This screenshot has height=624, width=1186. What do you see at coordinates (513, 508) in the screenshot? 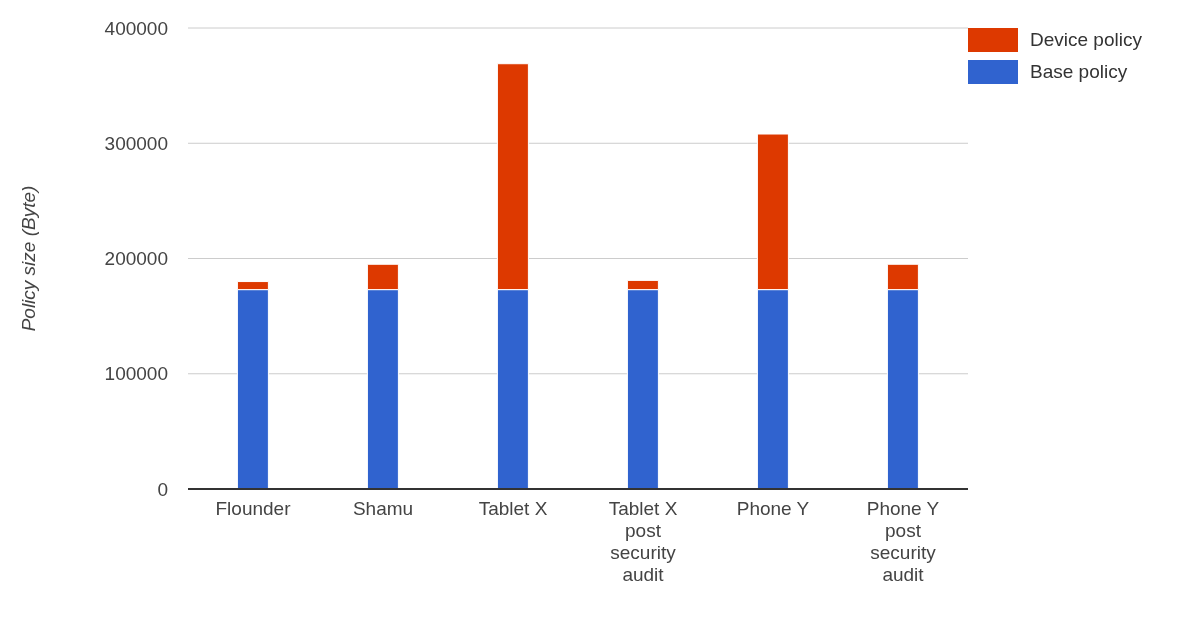
I see `x-tick-label: Tablet X` at bounding box center [513, 508].